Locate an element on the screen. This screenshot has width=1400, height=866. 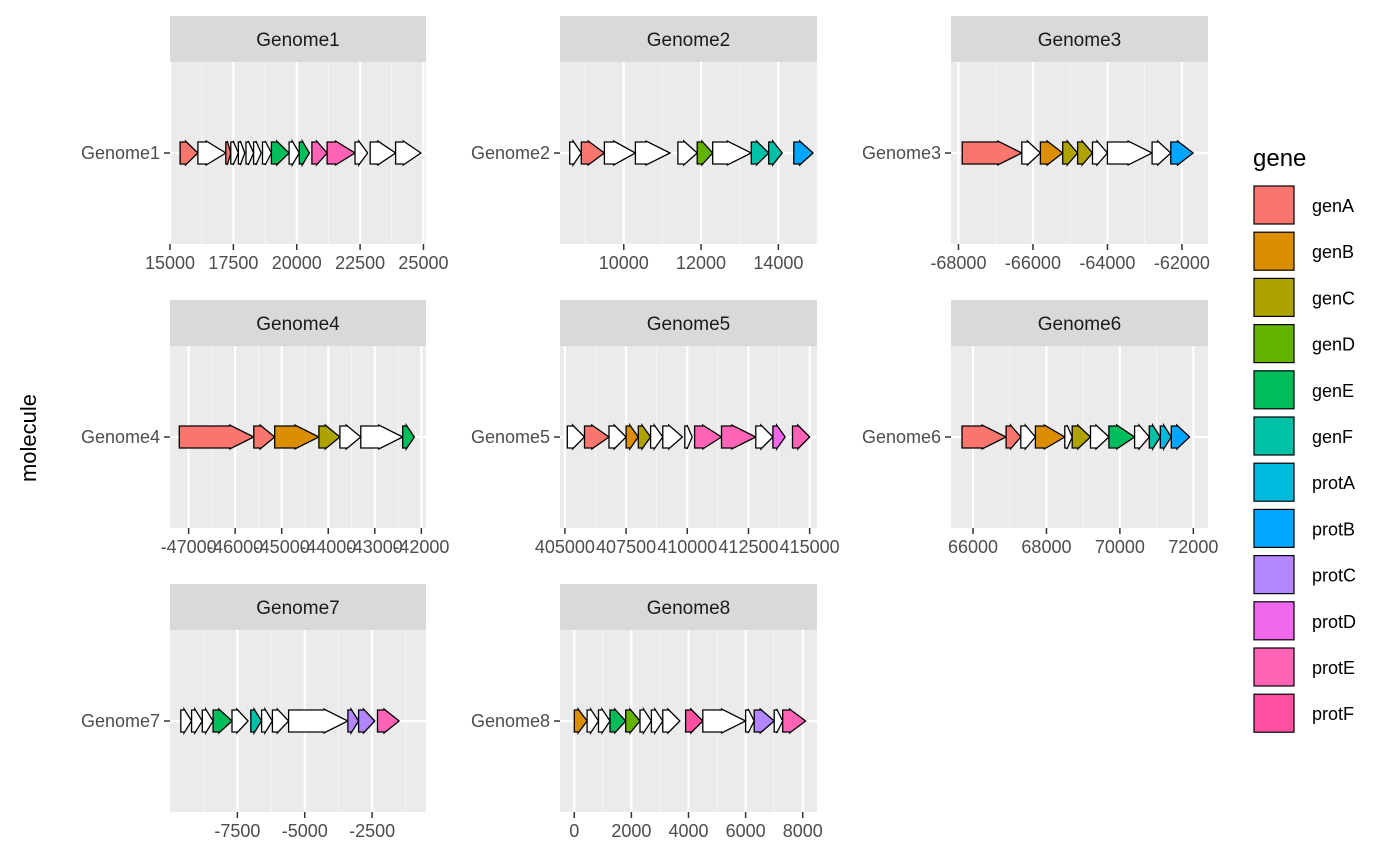
x-tick-label: 72000 is located at coordinates (1193, 547).